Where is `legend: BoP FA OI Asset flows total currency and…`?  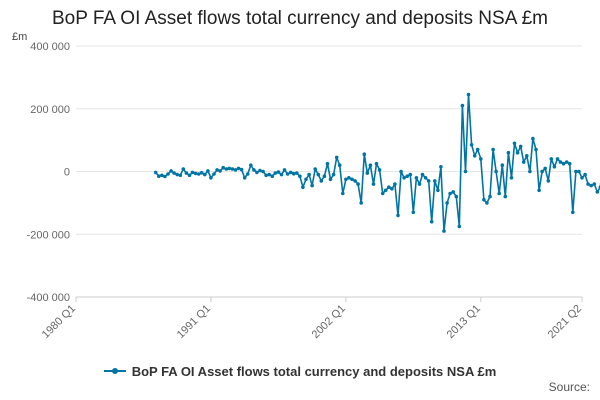 legend: BoP FA OI Asset flows total currency and… is located at coordinates (300, 371).